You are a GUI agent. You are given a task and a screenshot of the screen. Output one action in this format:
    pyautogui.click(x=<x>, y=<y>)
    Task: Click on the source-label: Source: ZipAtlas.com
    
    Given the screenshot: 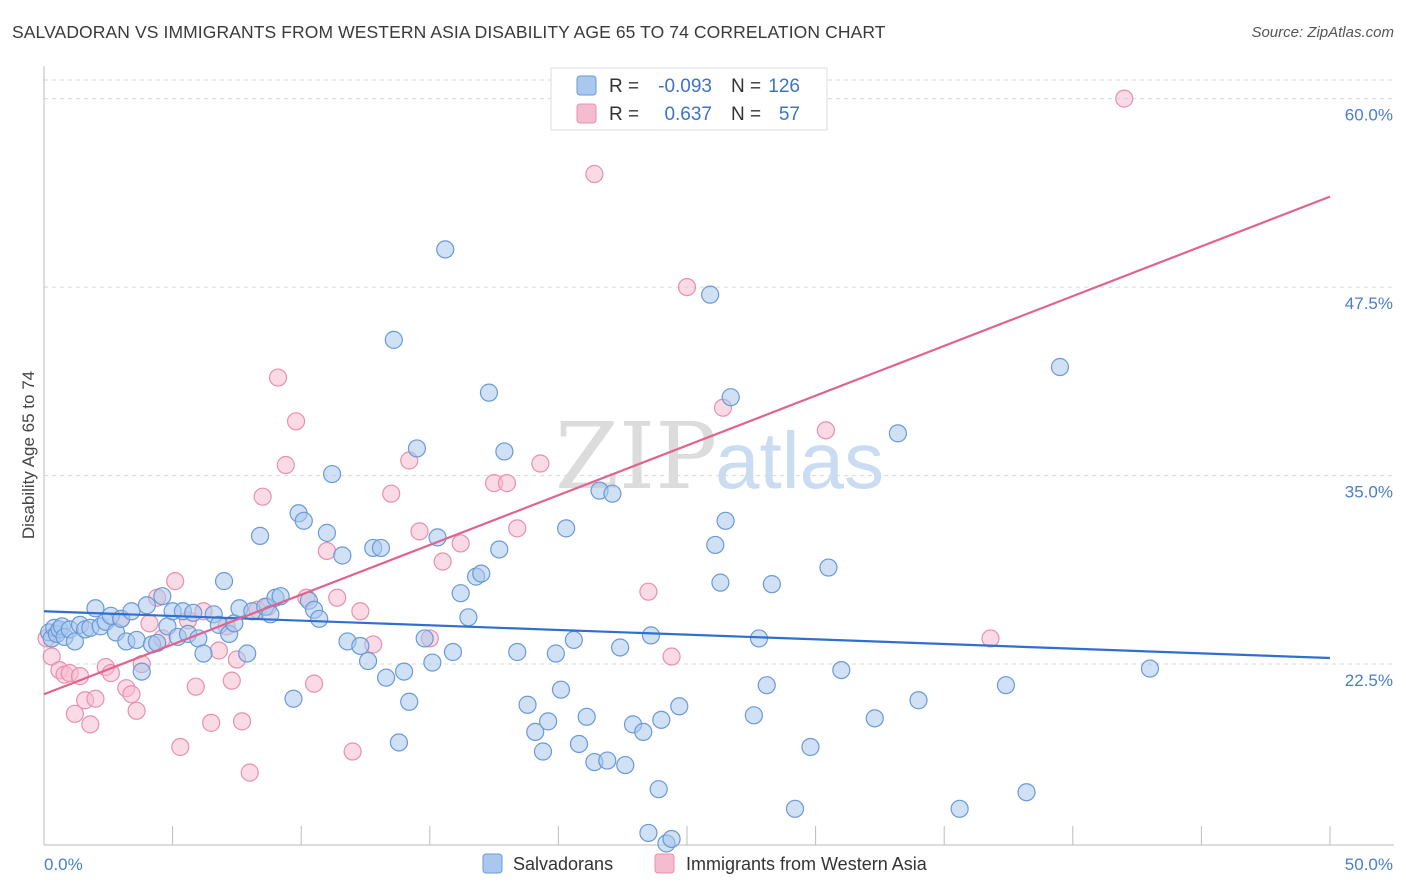 What is the action you would take?
    pyautogui.click(x=1322, y=32)
    